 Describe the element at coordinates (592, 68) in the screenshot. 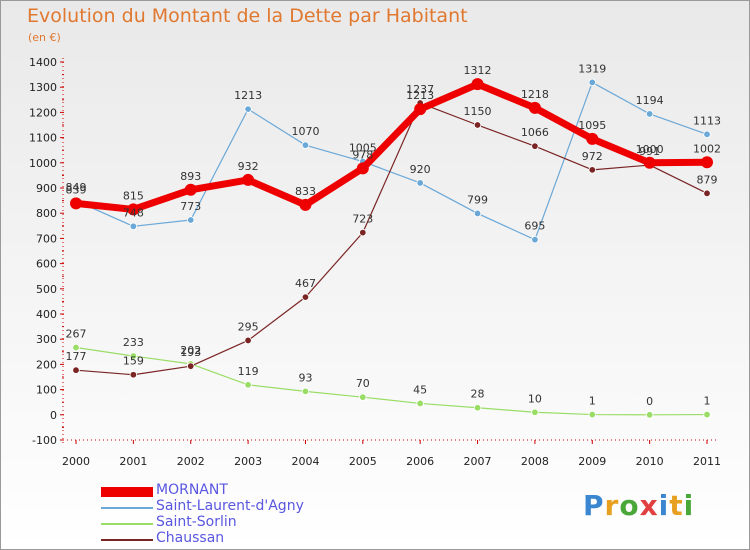

I see `data-label: 1319` at that location.